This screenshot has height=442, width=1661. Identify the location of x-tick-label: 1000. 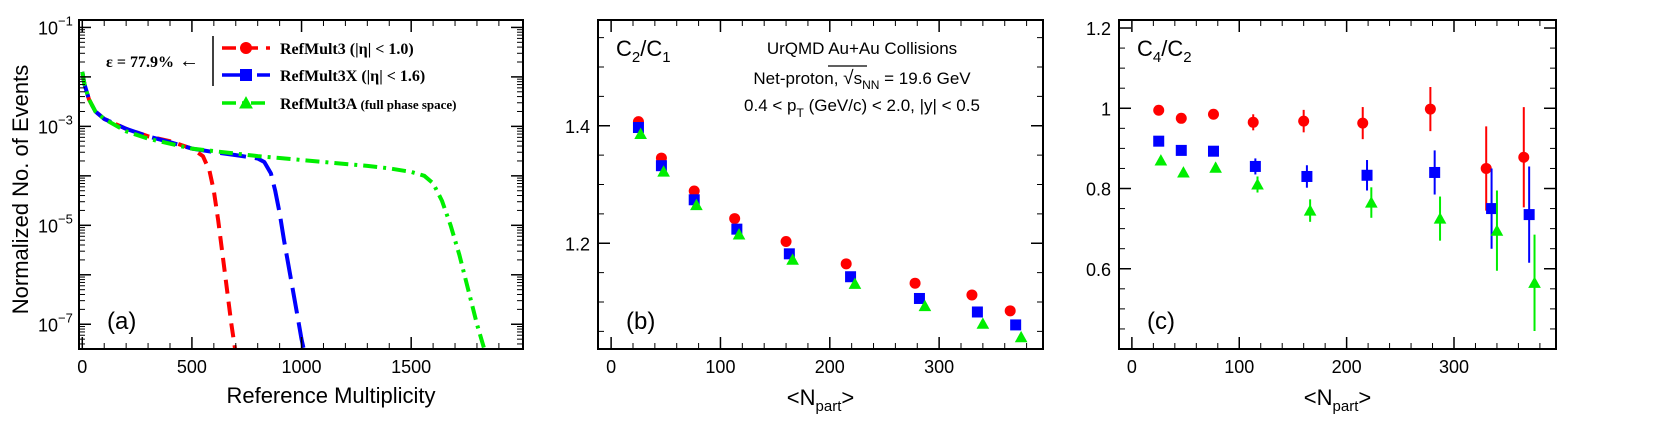
(302, 367).